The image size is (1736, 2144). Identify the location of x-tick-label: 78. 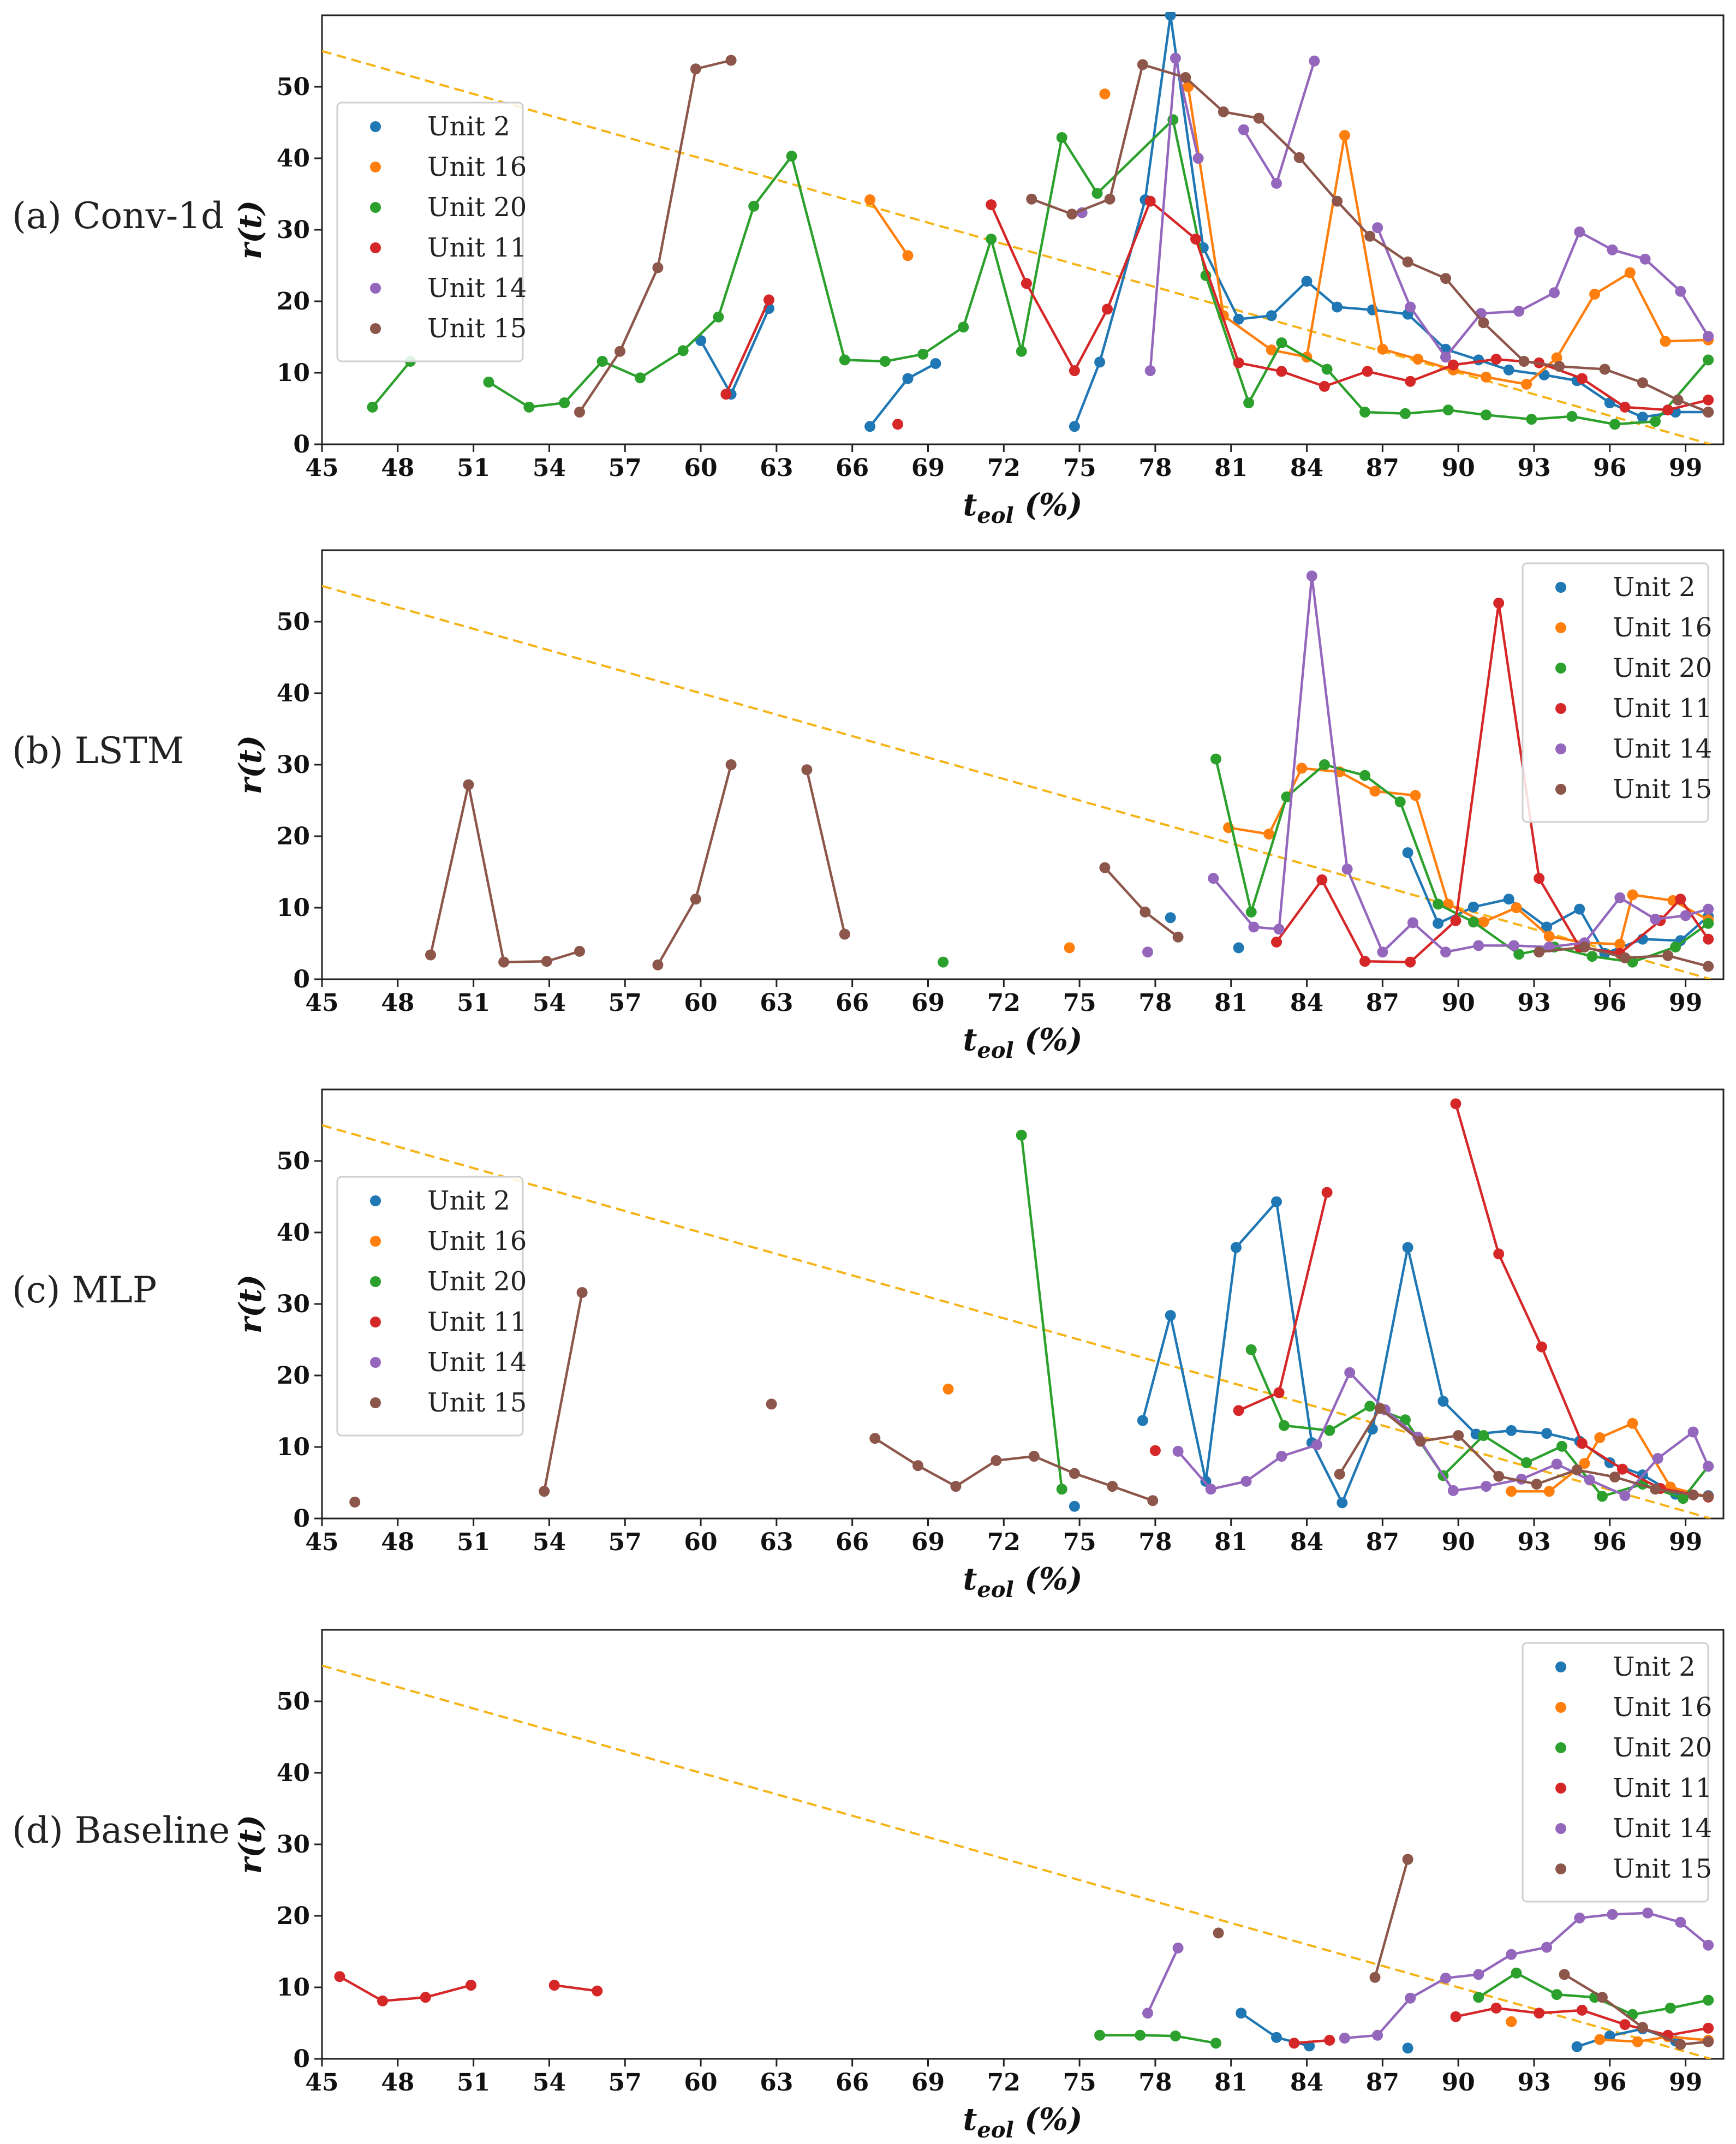
(1155, 1003).